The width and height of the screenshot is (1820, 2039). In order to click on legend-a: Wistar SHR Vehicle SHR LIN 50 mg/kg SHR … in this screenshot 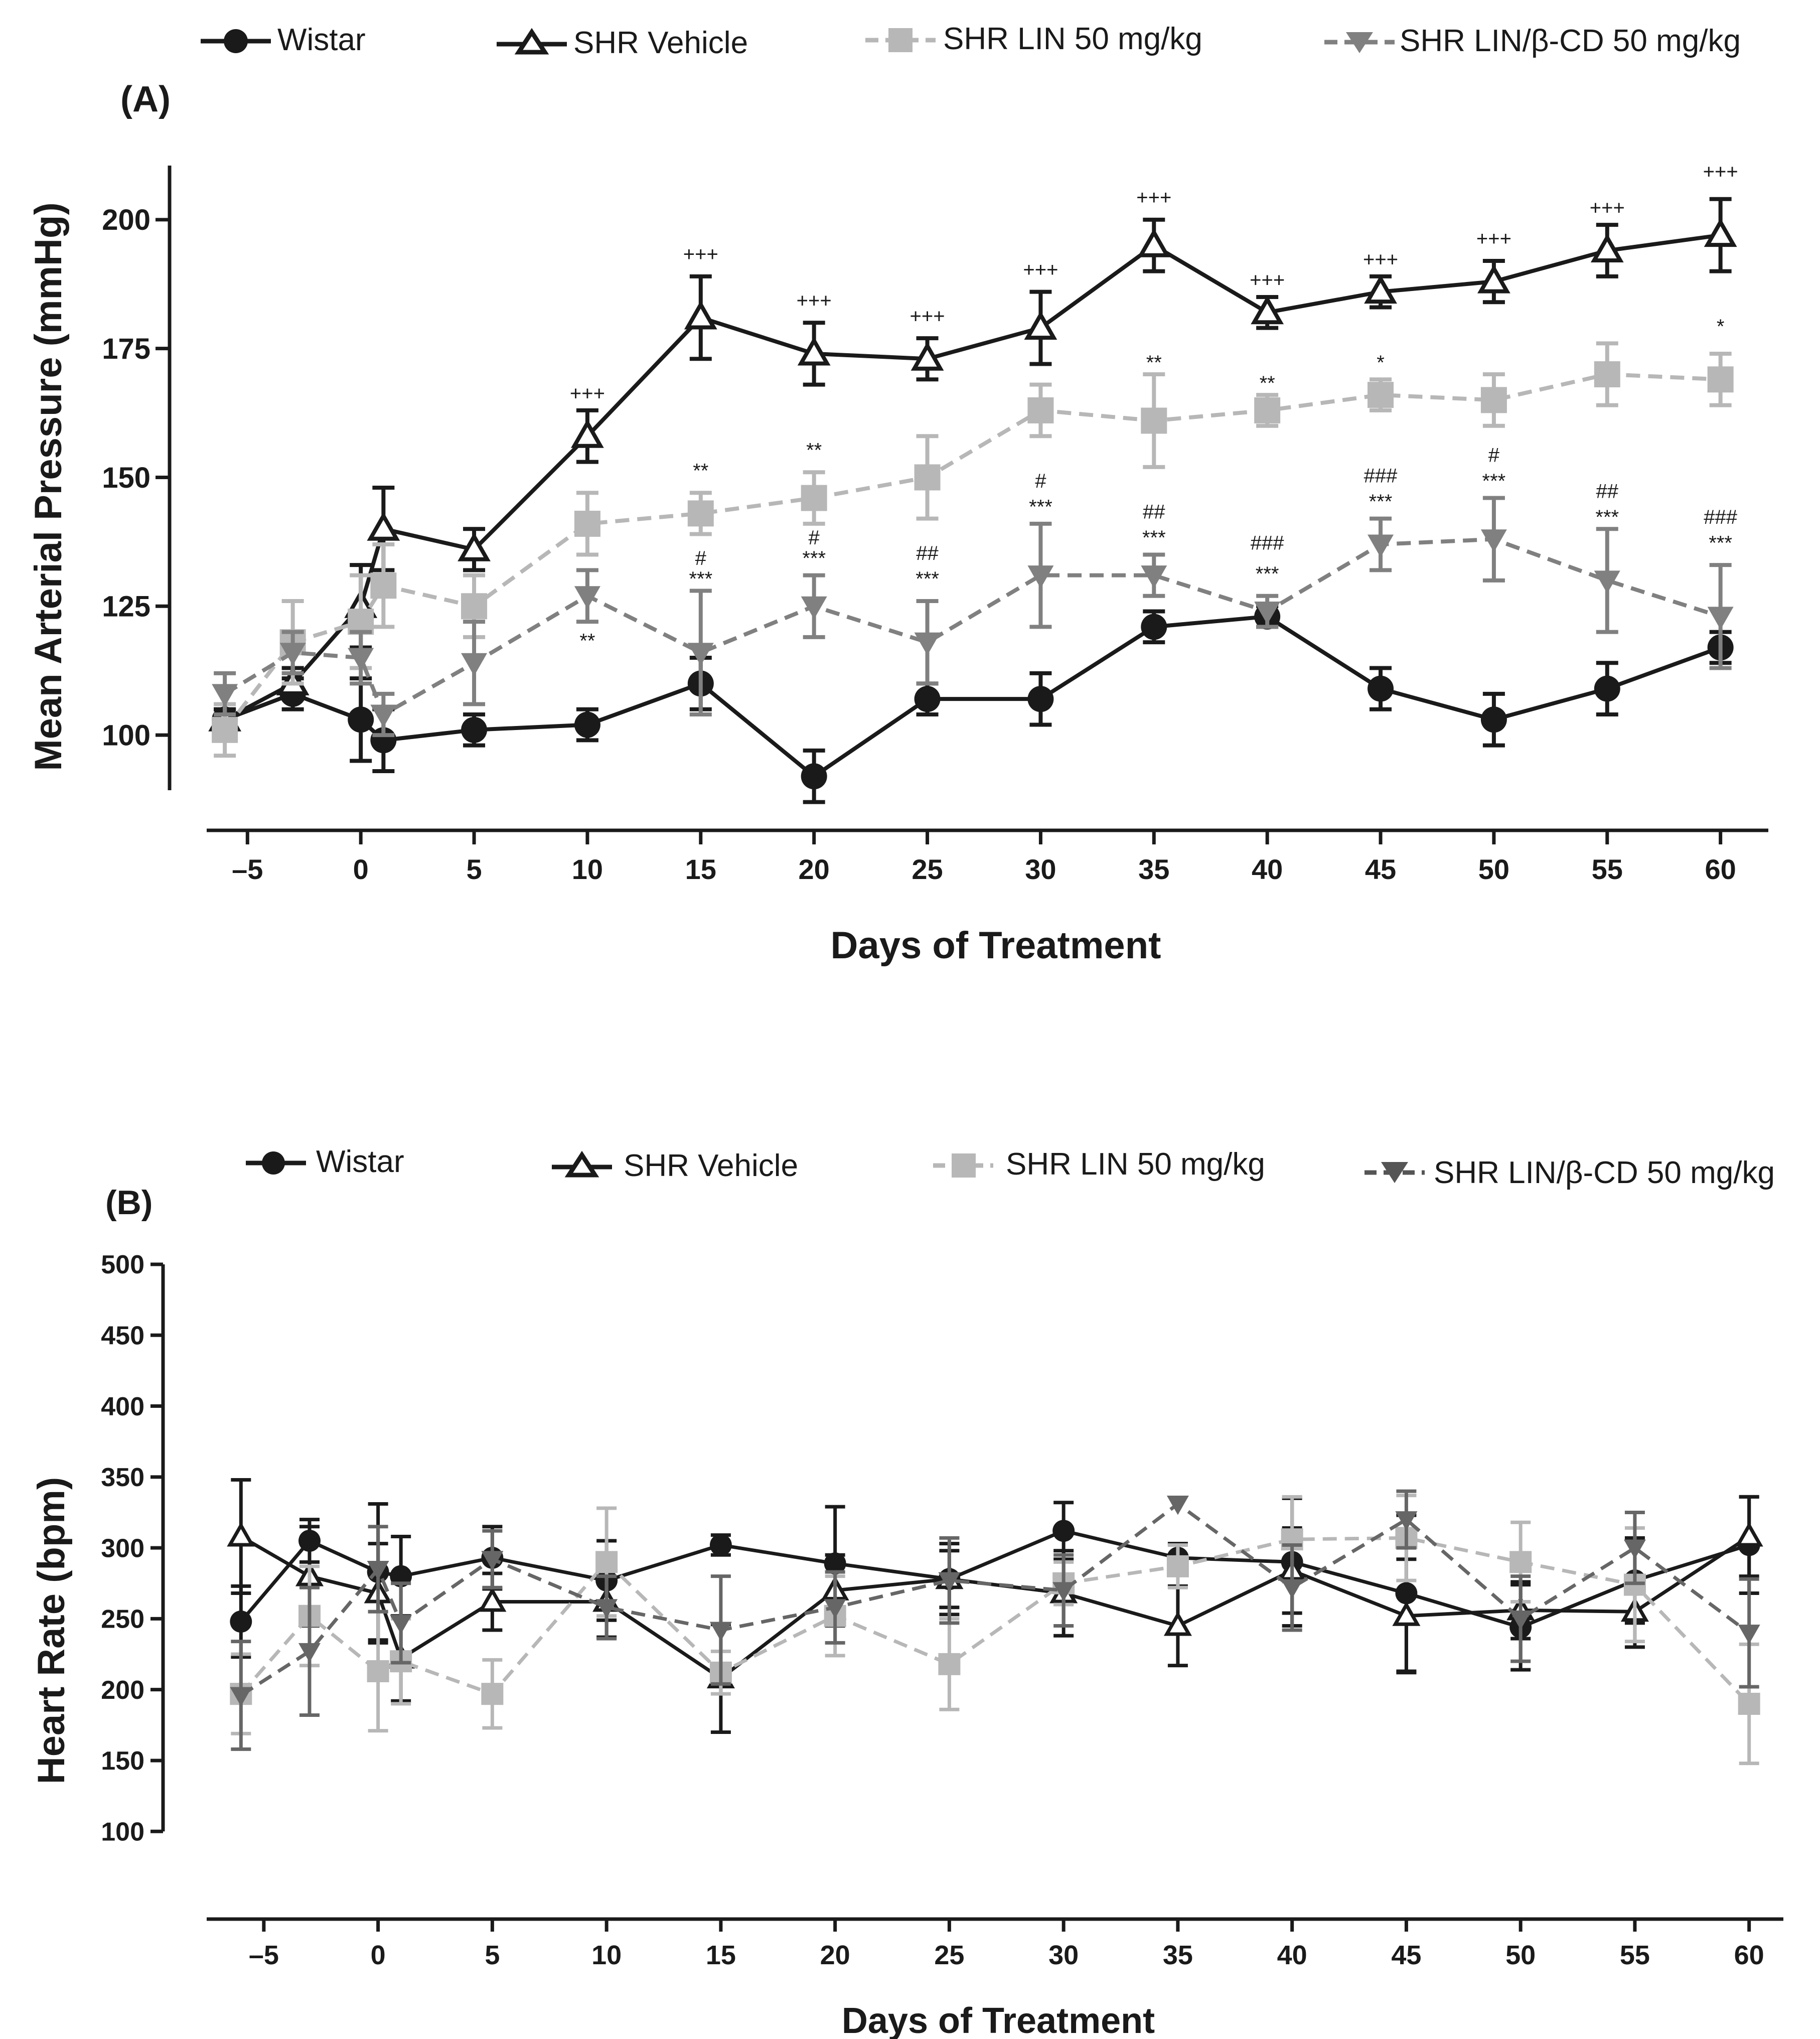, I will do `click(971, 41)`.